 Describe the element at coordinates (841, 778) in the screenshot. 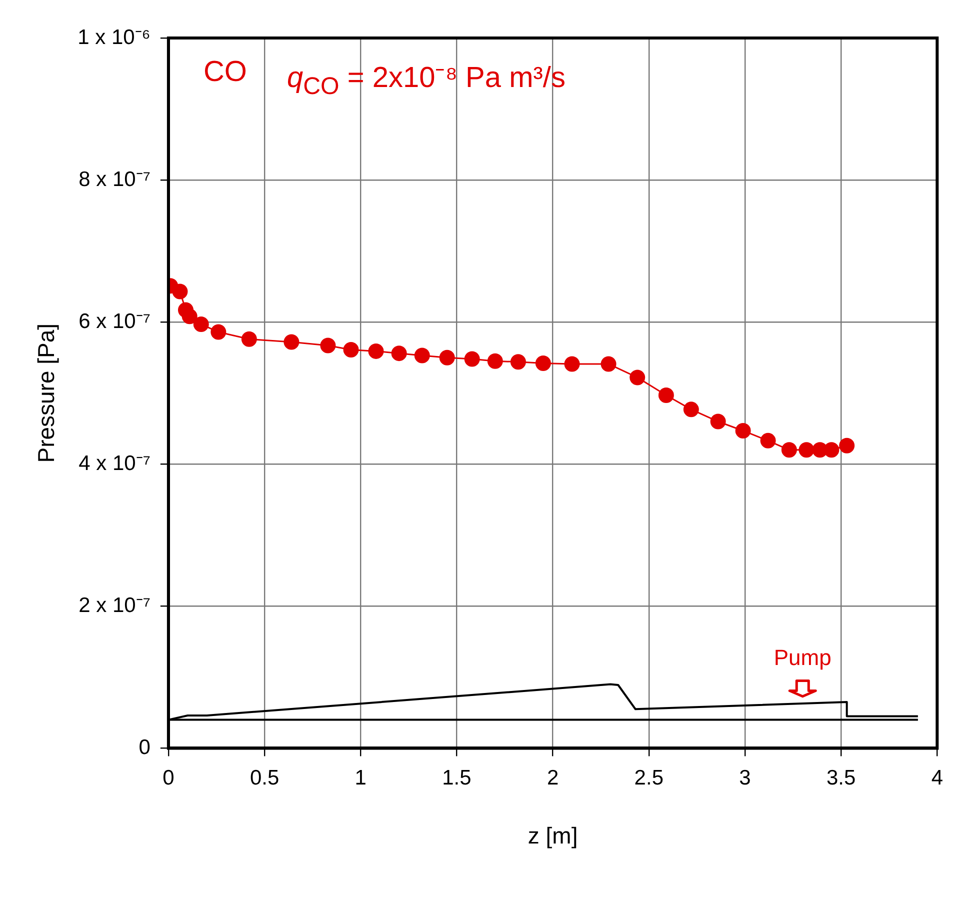

I see `x-tick-label: 3.5` at that location.